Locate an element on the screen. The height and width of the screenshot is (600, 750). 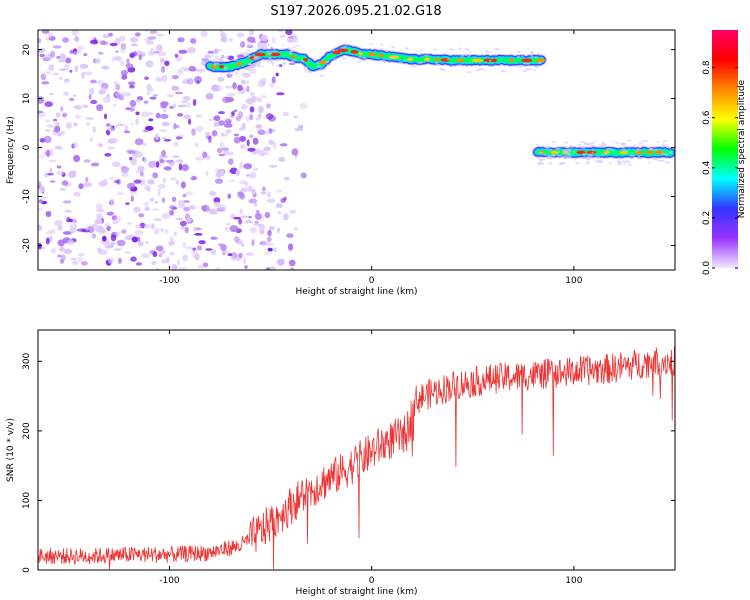
colorbar-tick-label: 0.0 is located at coordinates (707, 268).